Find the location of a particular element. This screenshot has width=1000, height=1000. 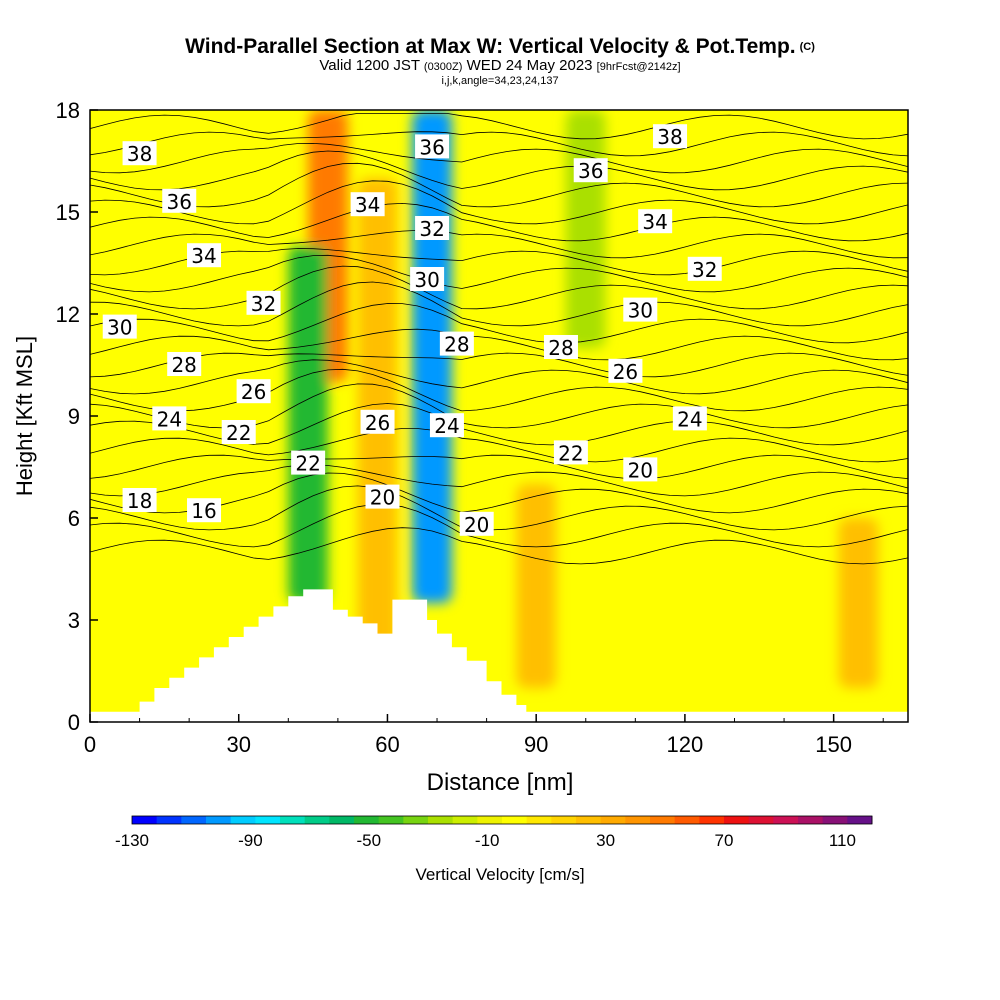

contour-label-27: 26 is located at coordinates (625, 371).